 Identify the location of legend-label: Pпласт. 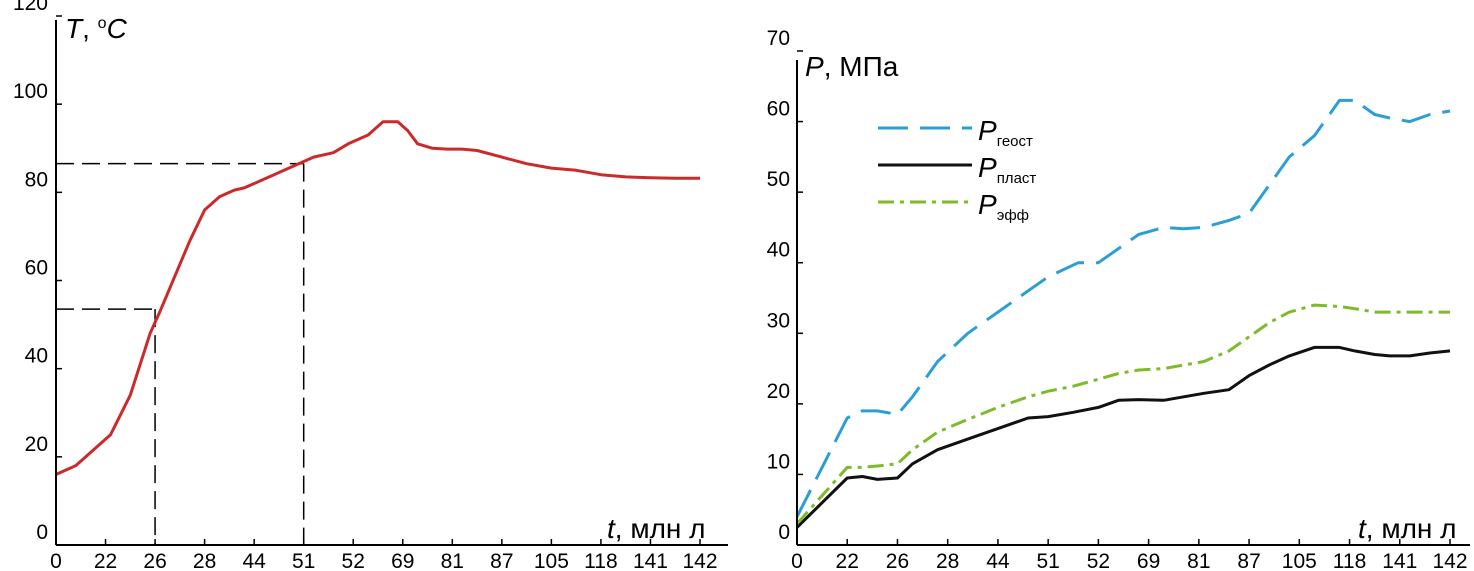
(1007, 169).